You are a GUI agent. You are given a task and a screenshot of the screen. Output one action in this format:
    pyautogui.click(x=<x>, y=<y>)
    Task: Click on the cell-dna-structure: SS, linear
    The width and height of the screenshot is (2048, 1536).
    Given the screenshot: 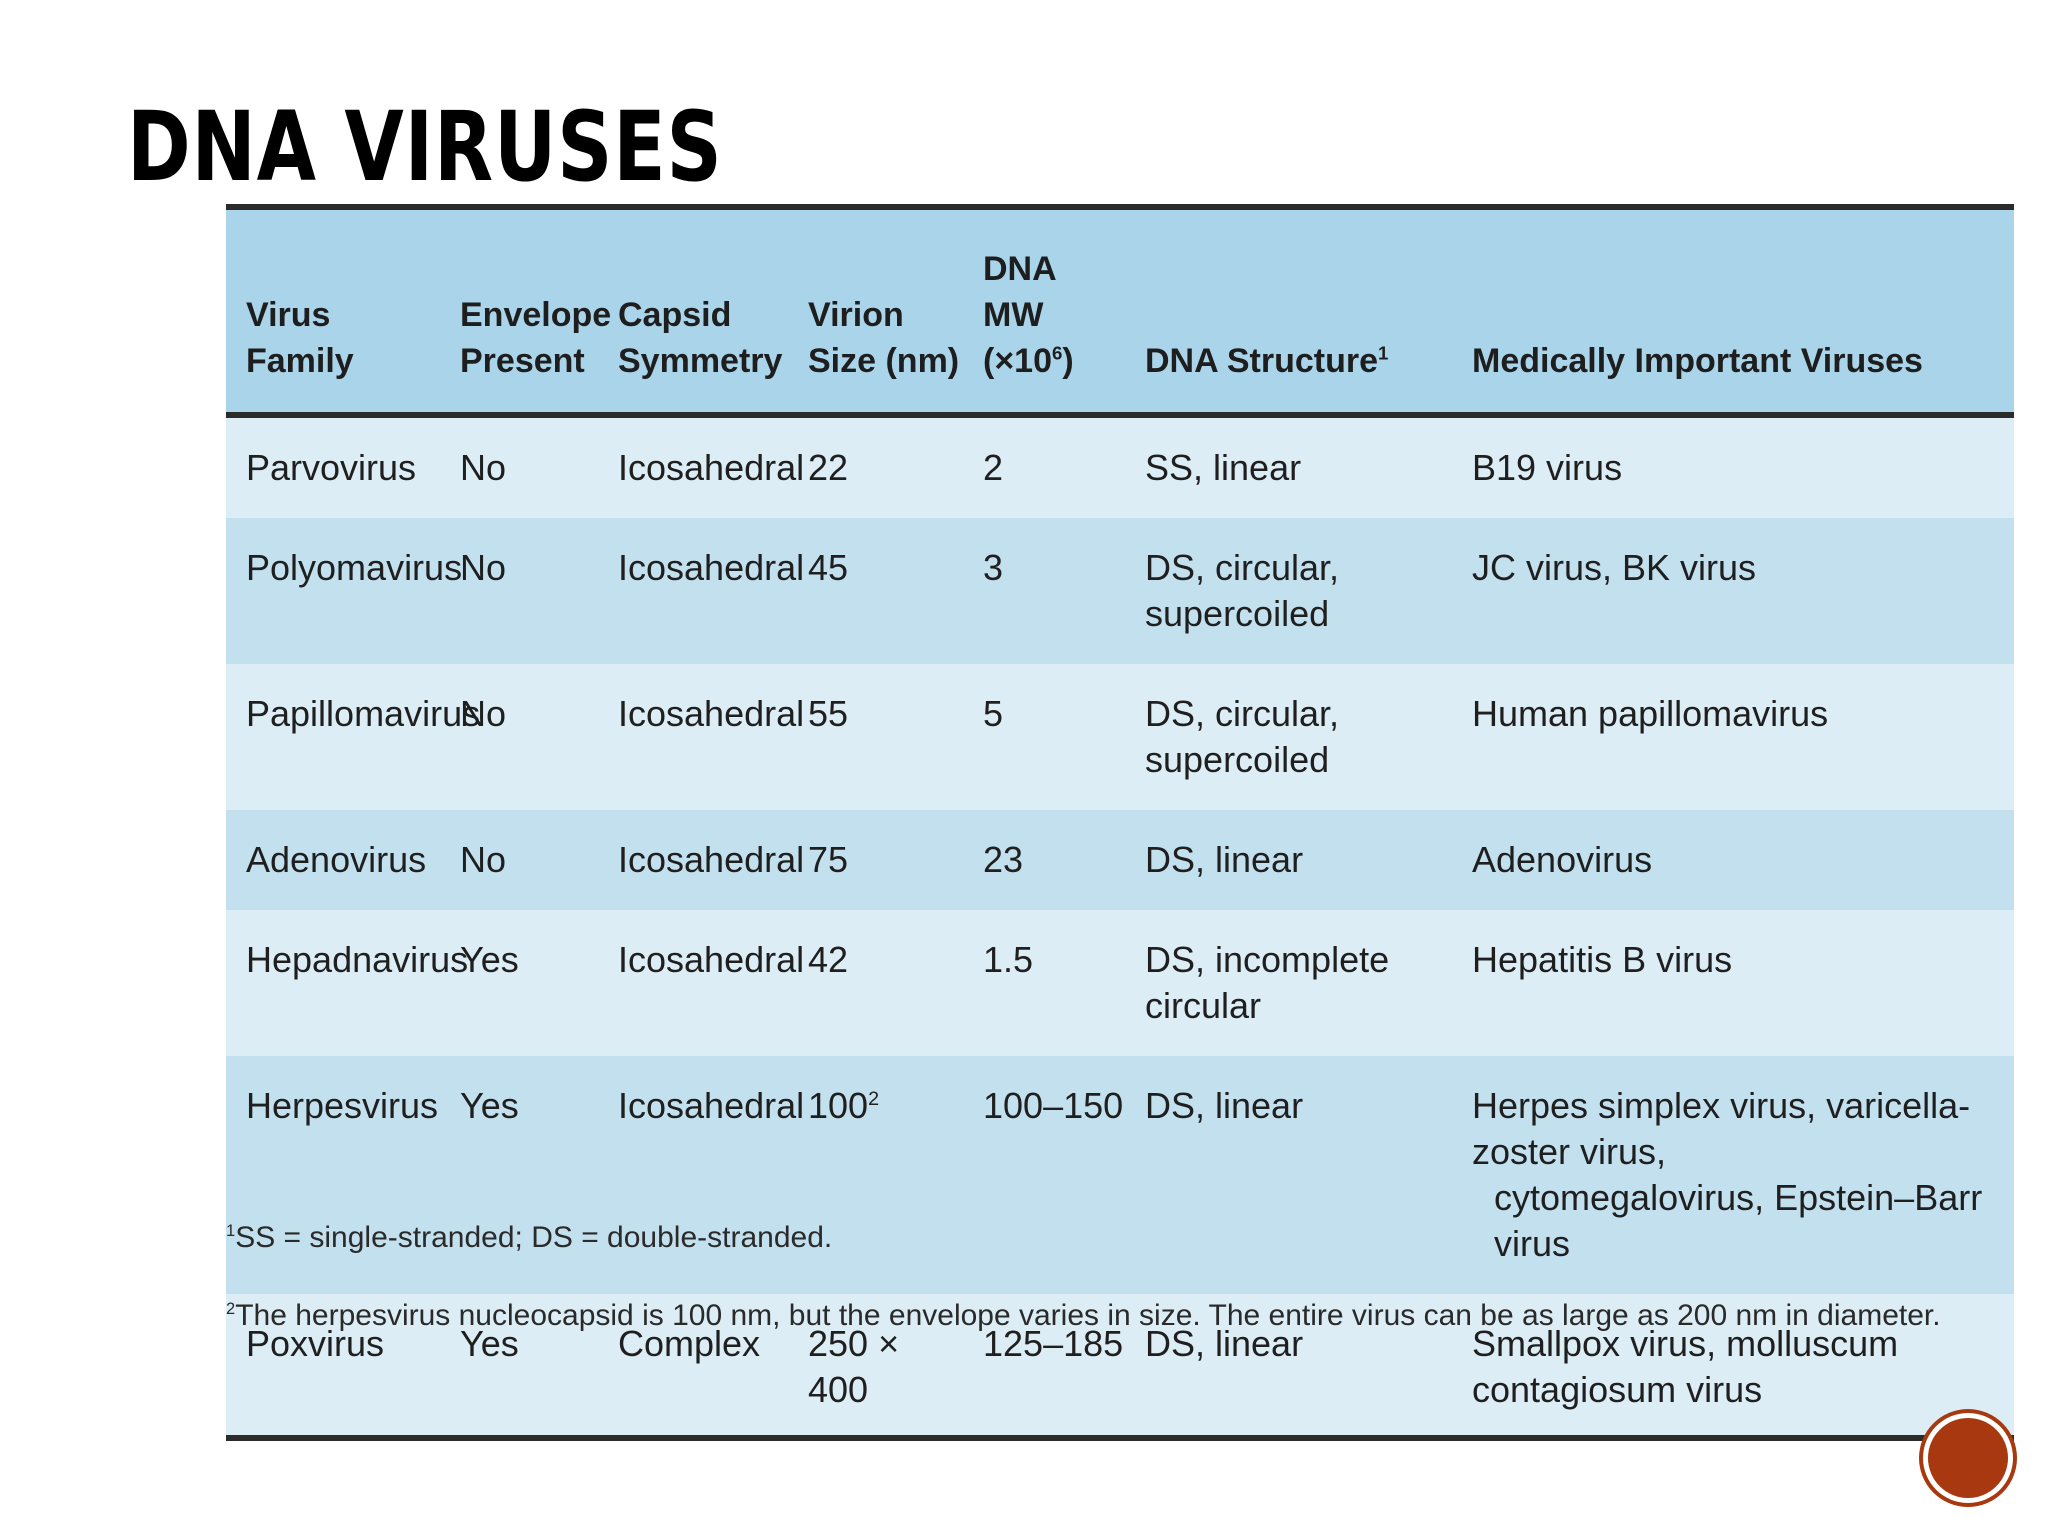 What is the action you would take?
    pyautogui.click(x=1288, y=466)
    